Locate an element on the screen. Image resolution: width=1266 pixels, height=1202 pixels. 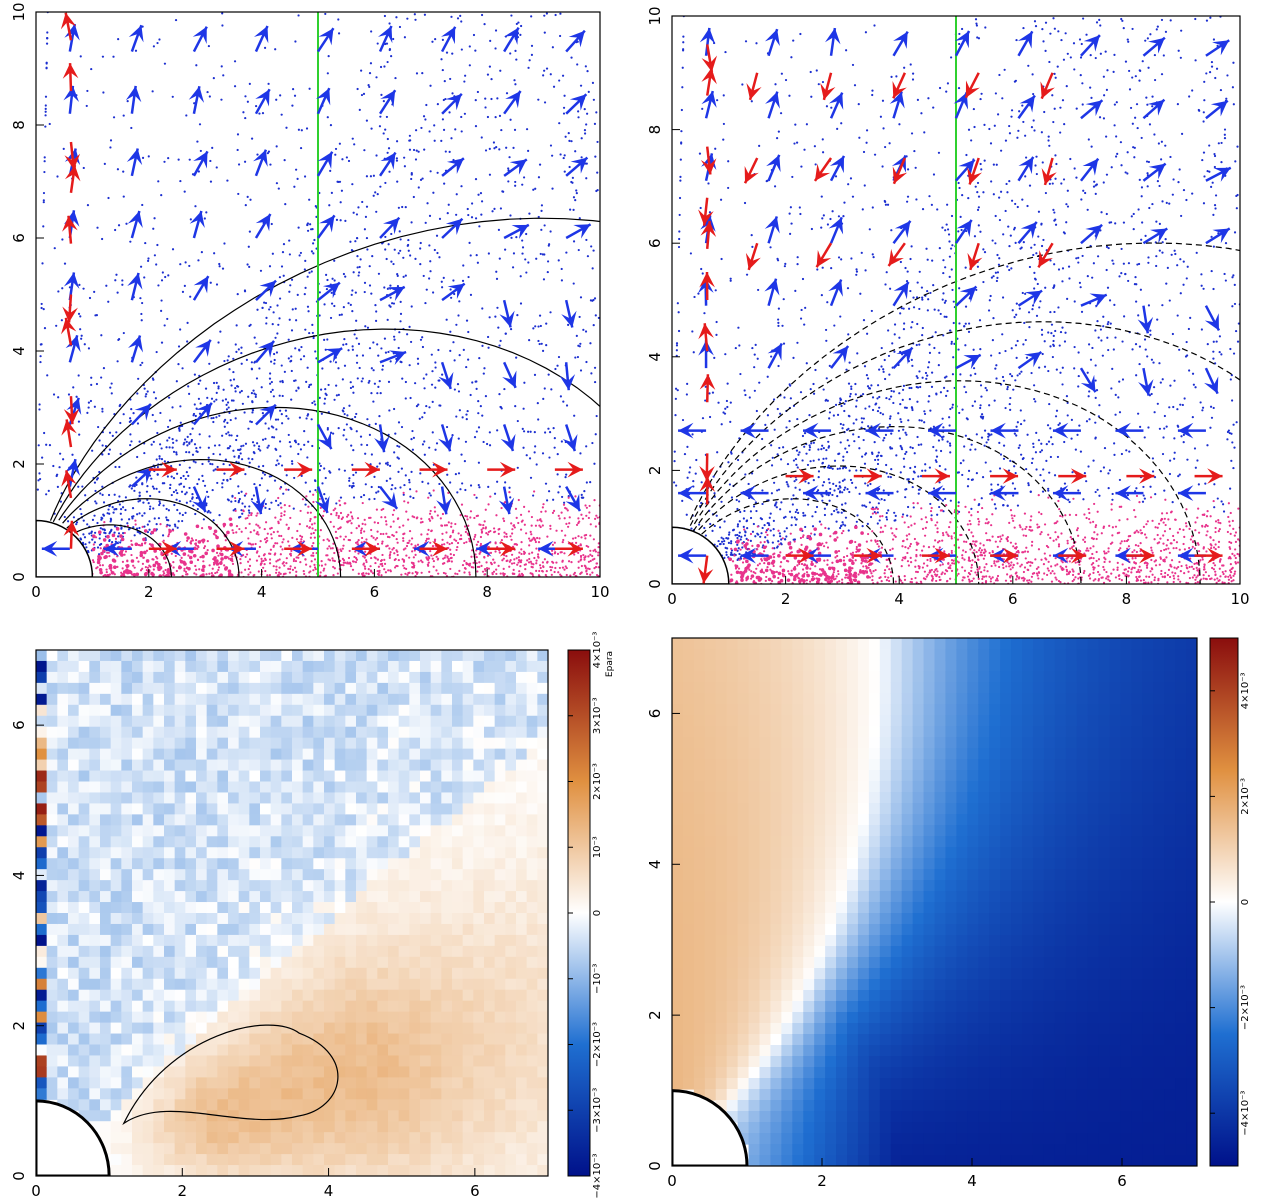
velocity-arrow is located at coordinates (73, 348).